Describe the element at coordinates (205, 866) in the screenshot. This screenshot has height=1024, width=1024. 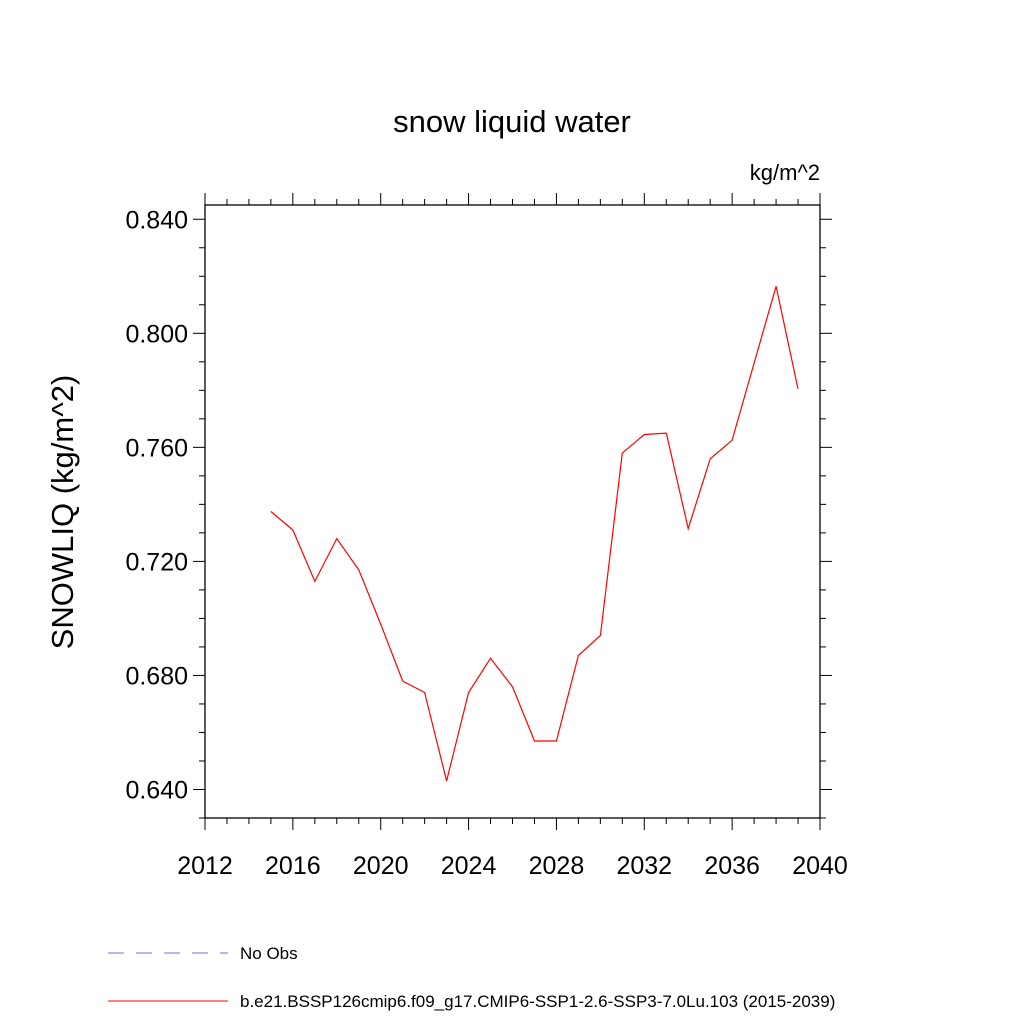
I see `x-tick-label: 2012` at that location.